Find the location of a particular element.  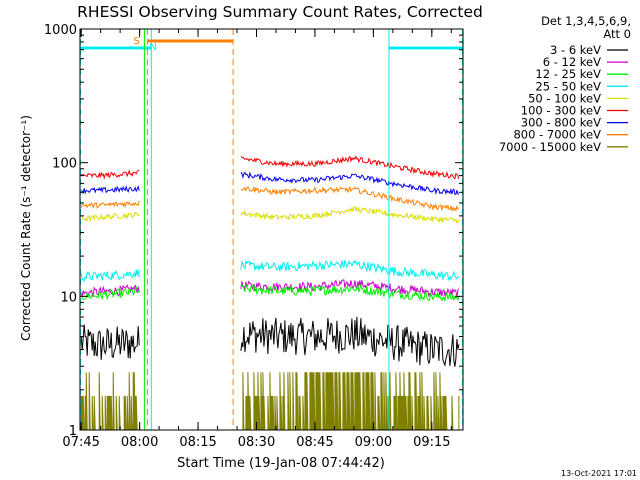

series-7000-15000-kev is located at coordinates (270, 401).